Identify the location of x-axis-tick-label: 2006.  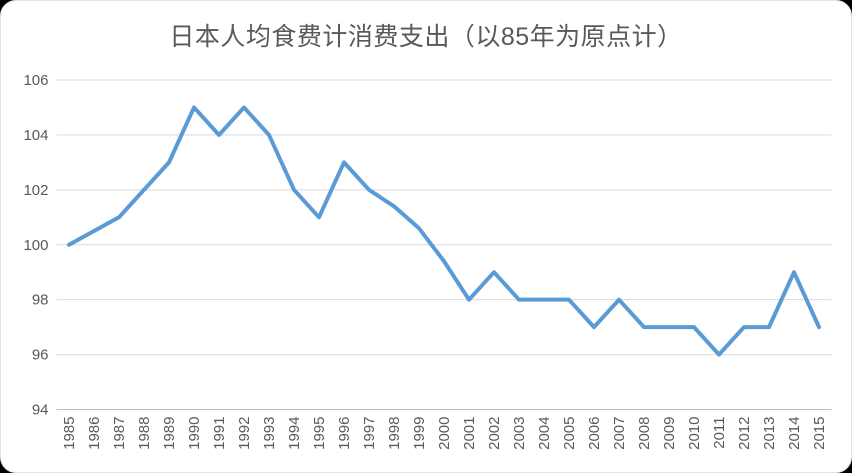
(594, 433).